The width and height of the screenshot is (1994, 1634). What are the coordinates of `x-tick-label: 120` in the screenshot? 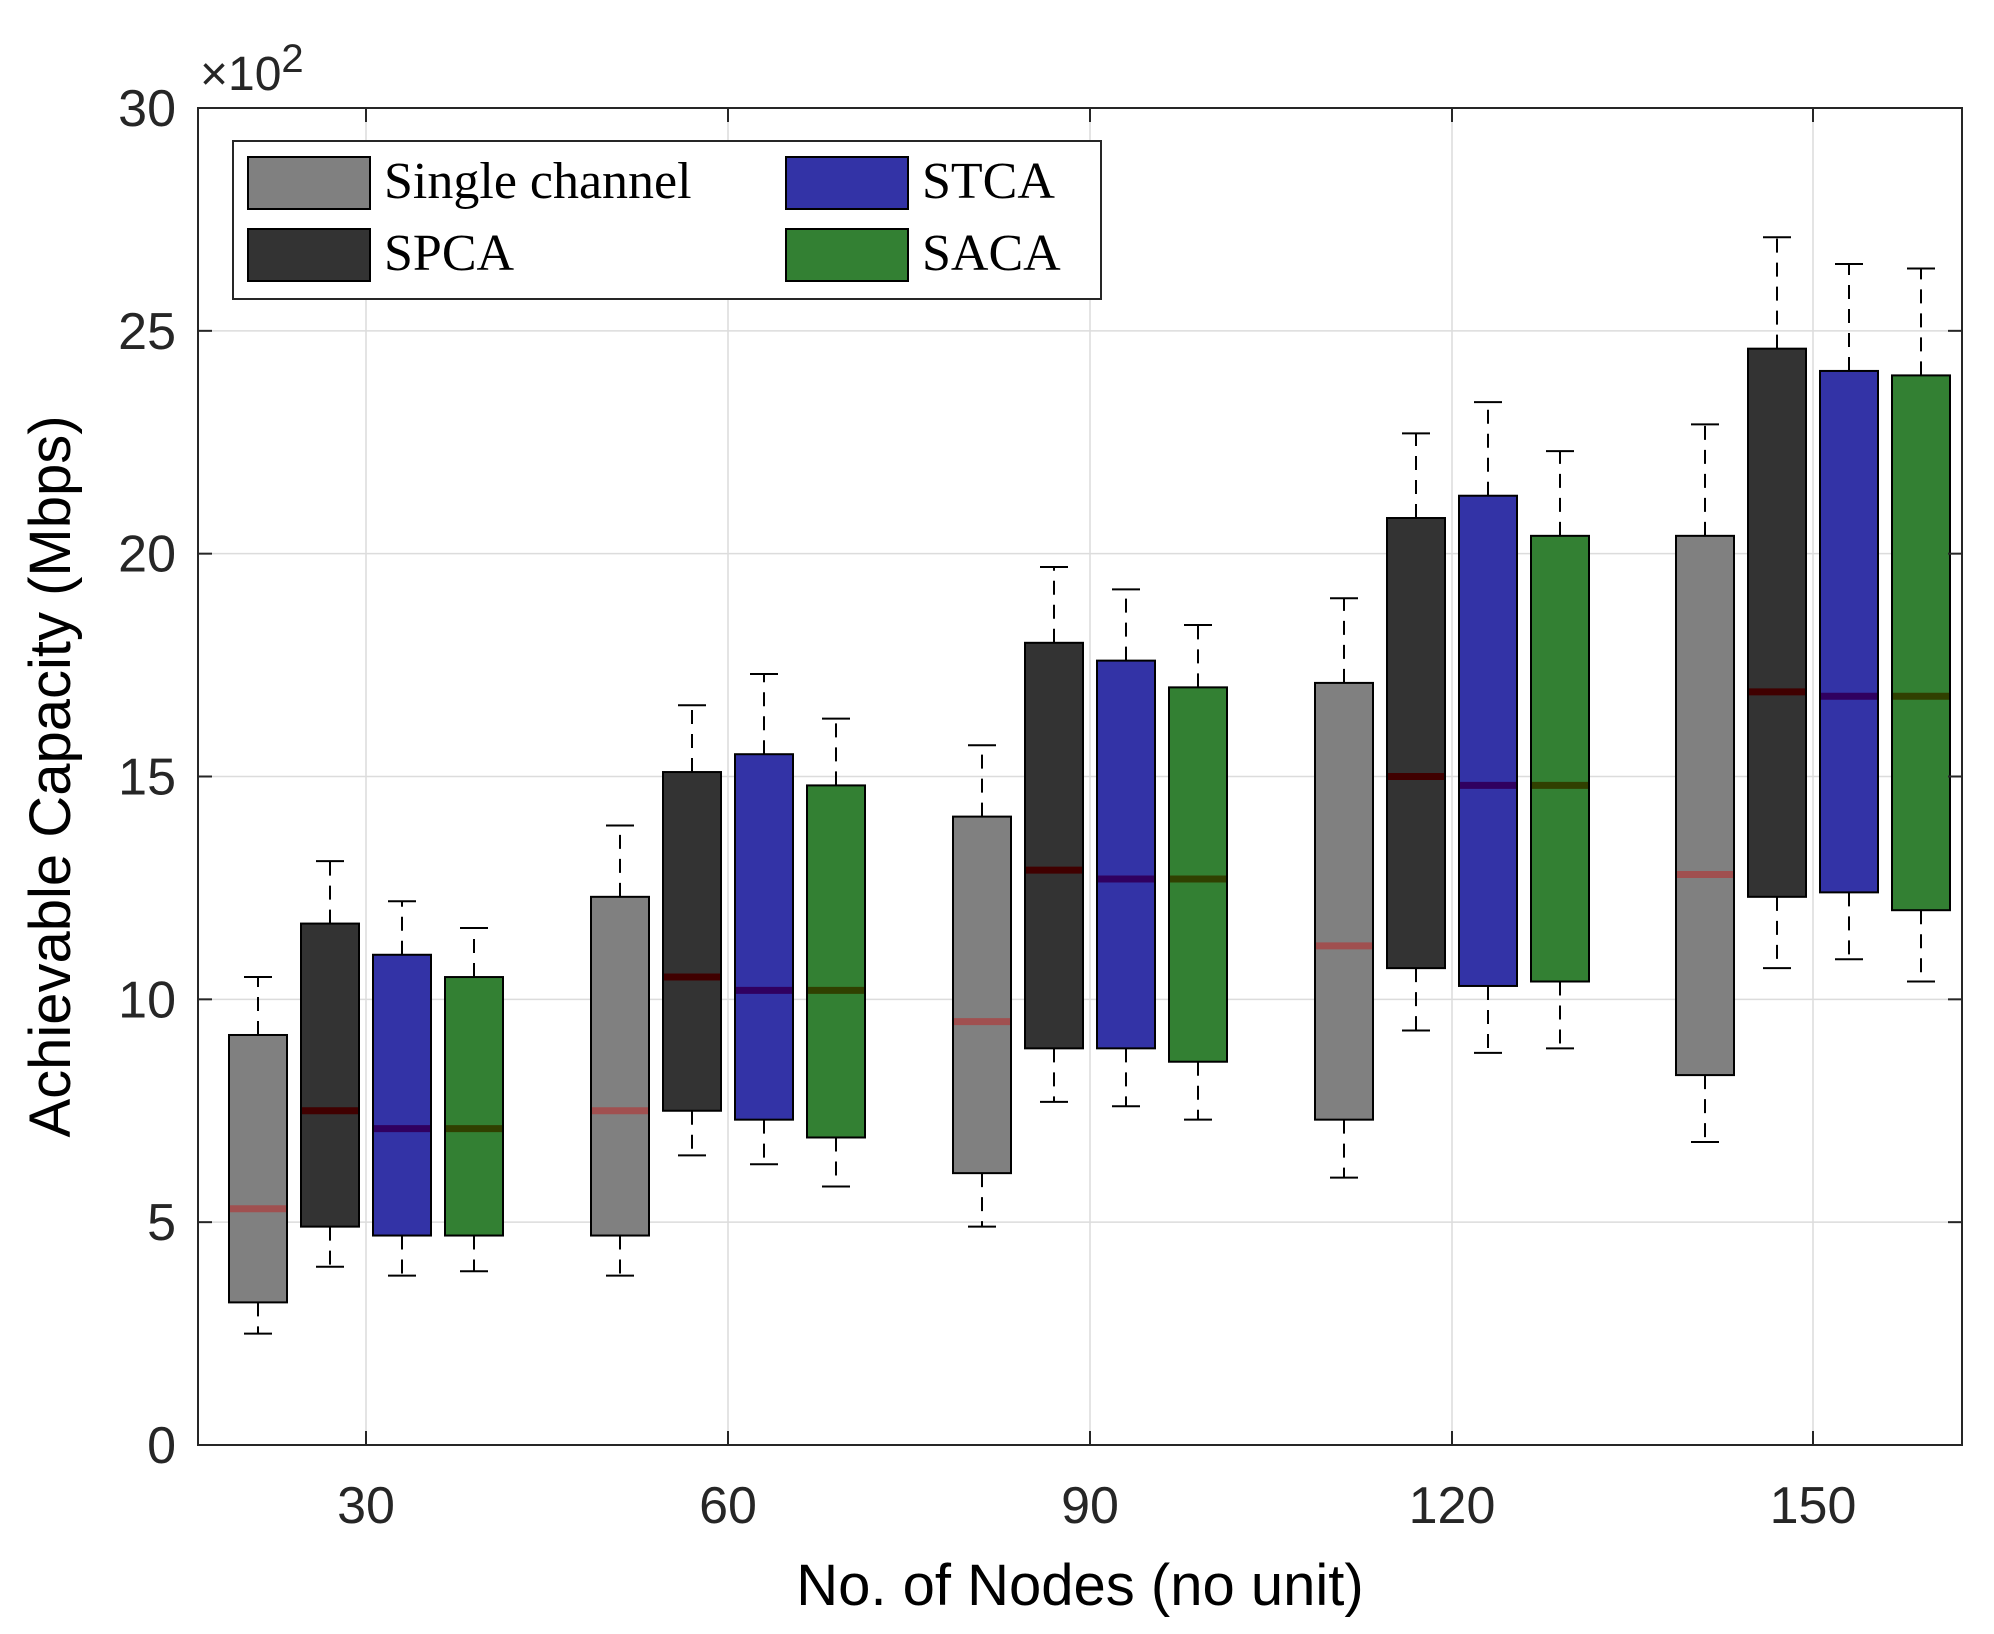 It's located at (1452, 1506).